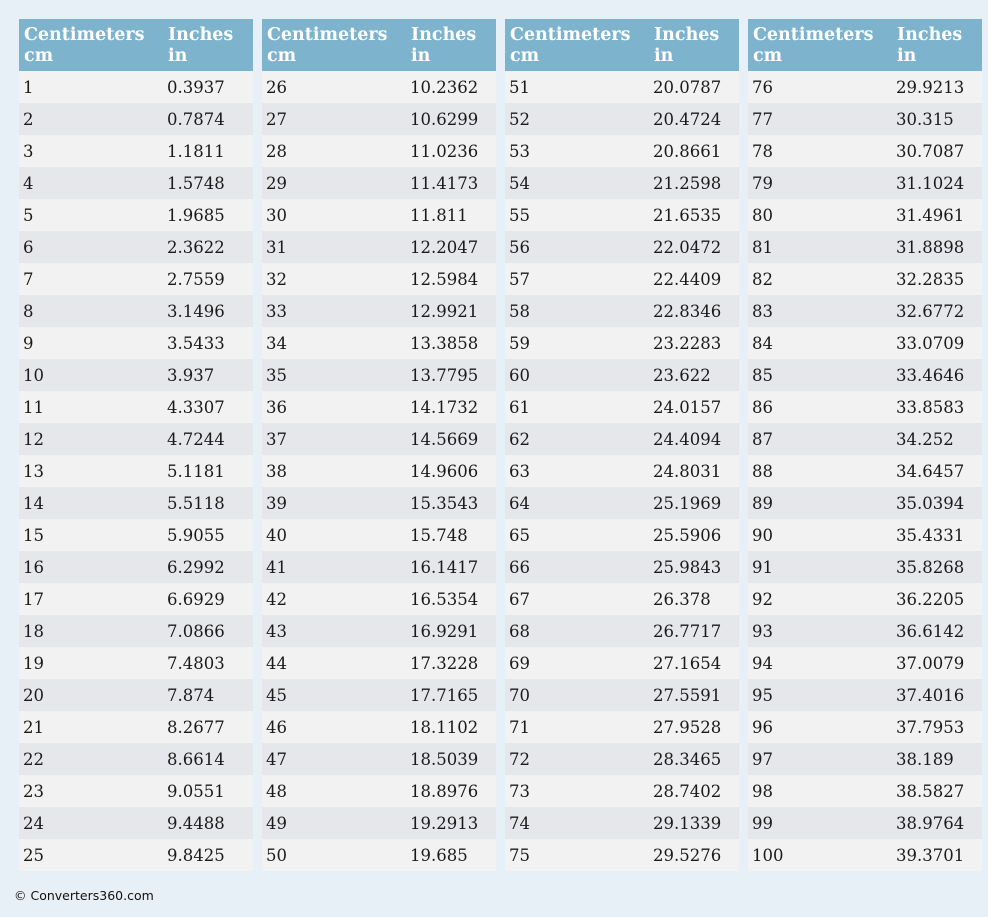  Describe the element at coordinates (208, 119) in the screenshot. I see `inches-cell: 0.7874` at that location.